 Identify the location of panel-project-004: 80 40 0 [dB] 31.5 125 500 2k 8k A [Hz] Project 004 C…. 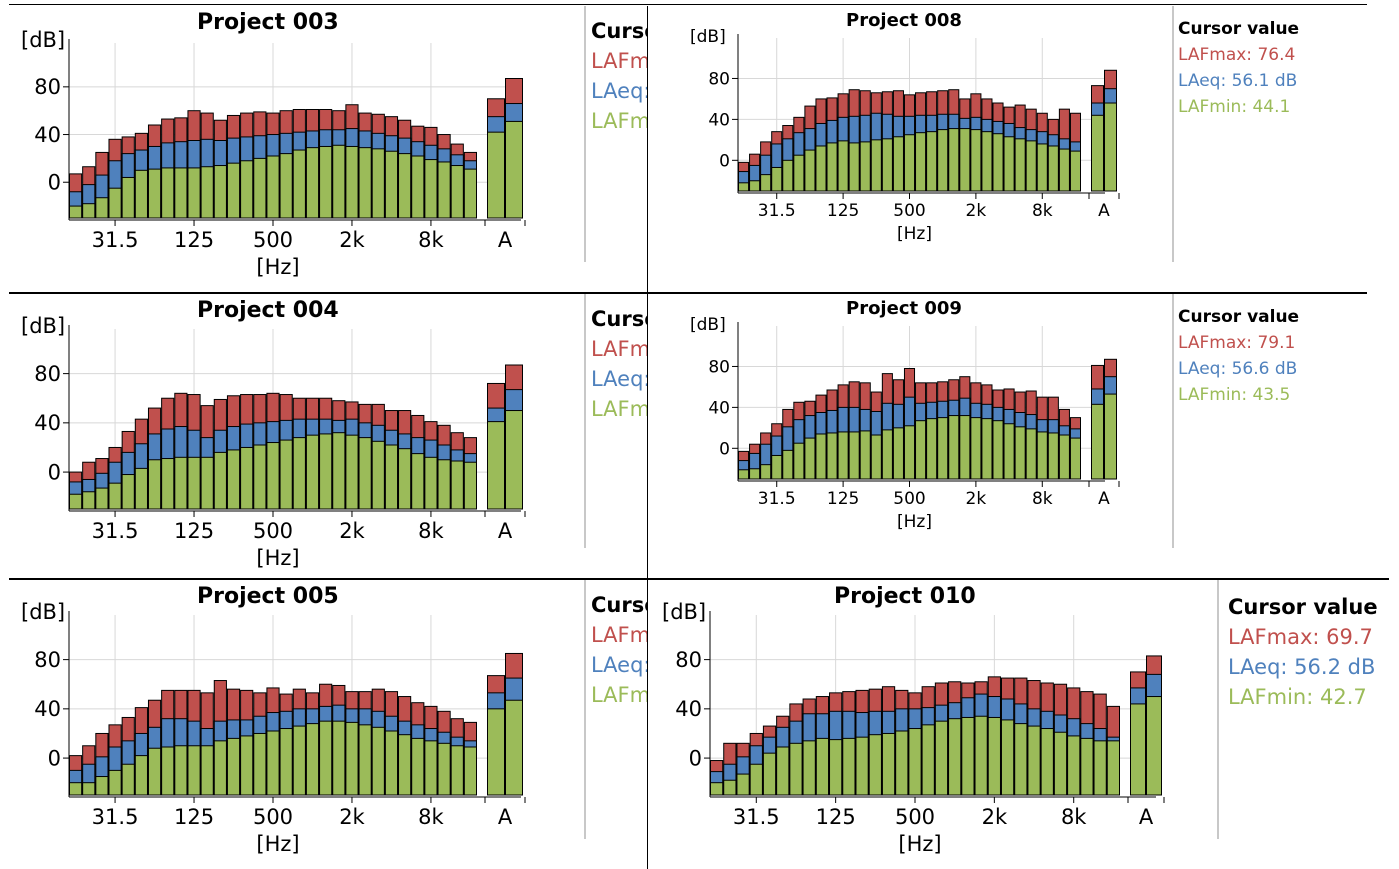
(328, 436).